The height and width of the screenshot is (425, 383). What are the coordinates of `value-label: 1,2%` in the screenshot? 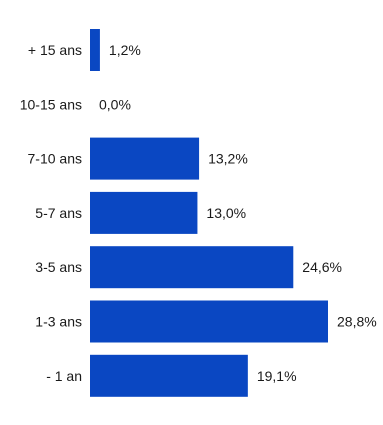 It's located at (125, 50).